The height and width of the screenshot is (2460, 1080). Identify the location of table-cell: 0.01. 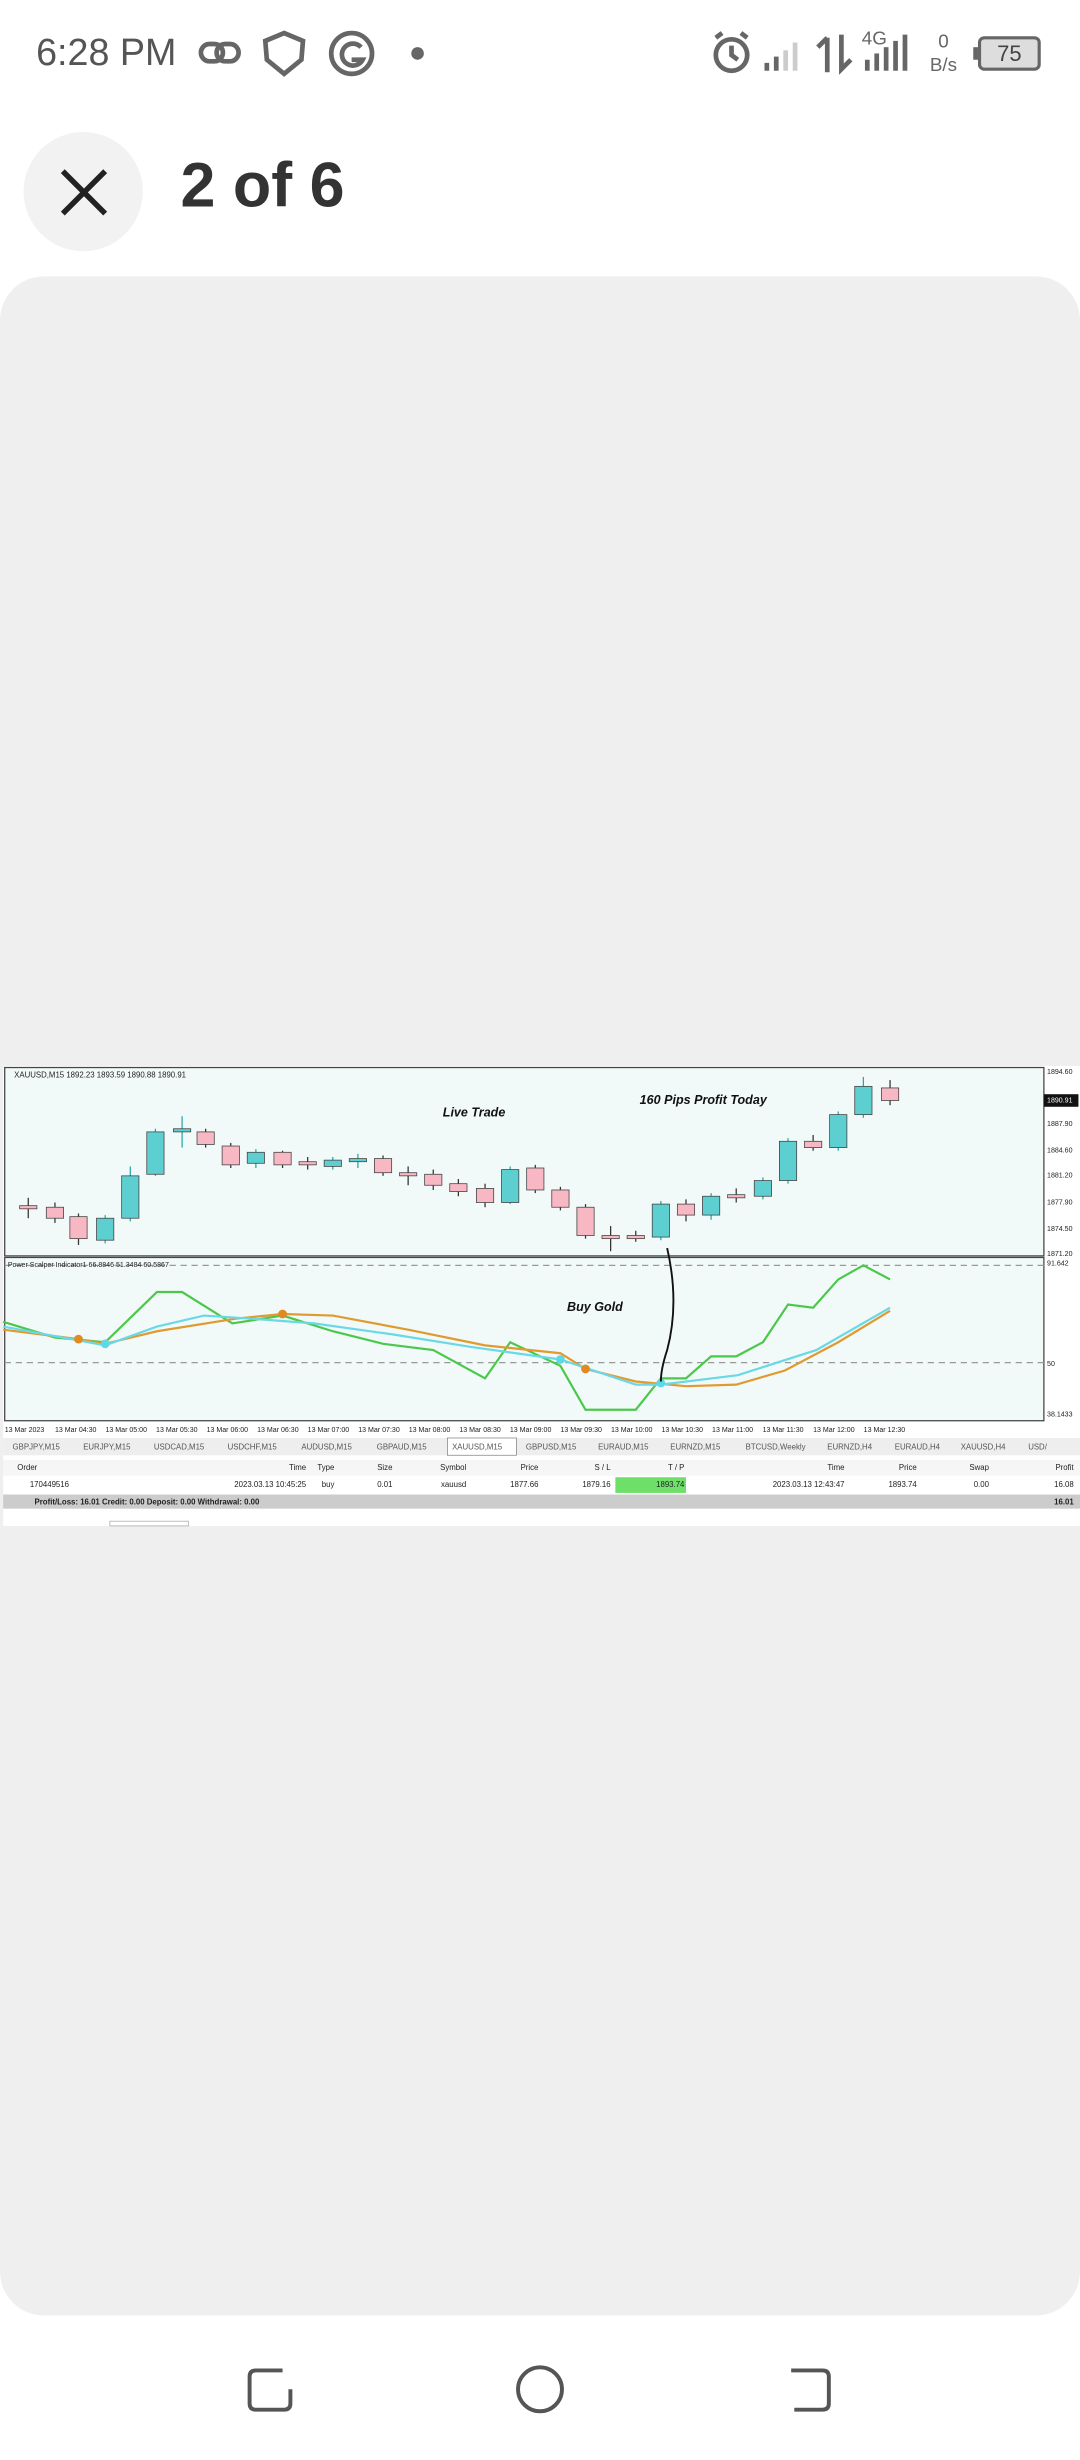
(384, 1484).